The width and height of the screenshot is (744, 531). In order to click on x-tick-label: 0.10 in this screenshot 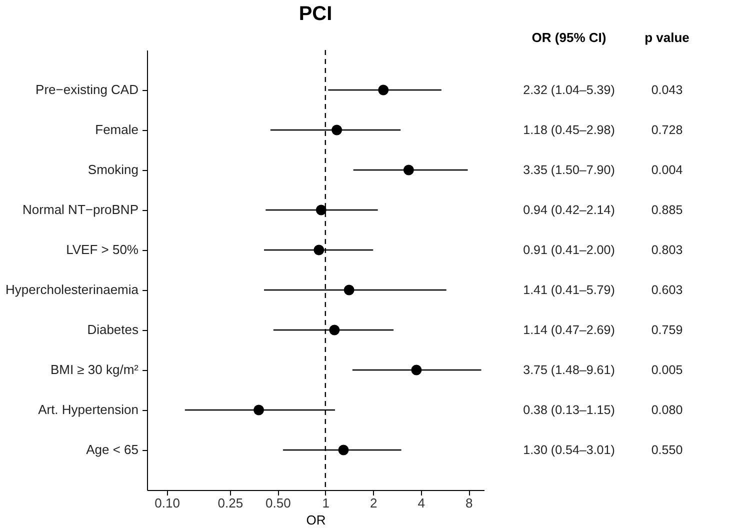, I will do `click(167, 503)`.